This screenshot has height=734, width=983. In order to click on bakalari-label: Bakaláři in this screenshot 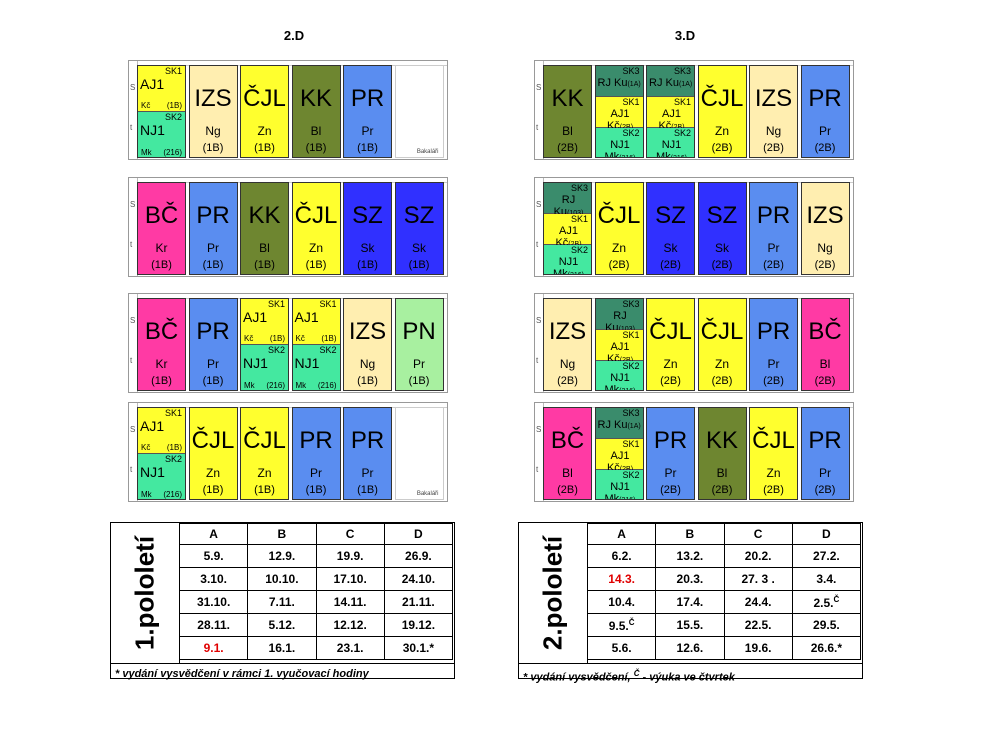, I will do `click(427, 494)`.